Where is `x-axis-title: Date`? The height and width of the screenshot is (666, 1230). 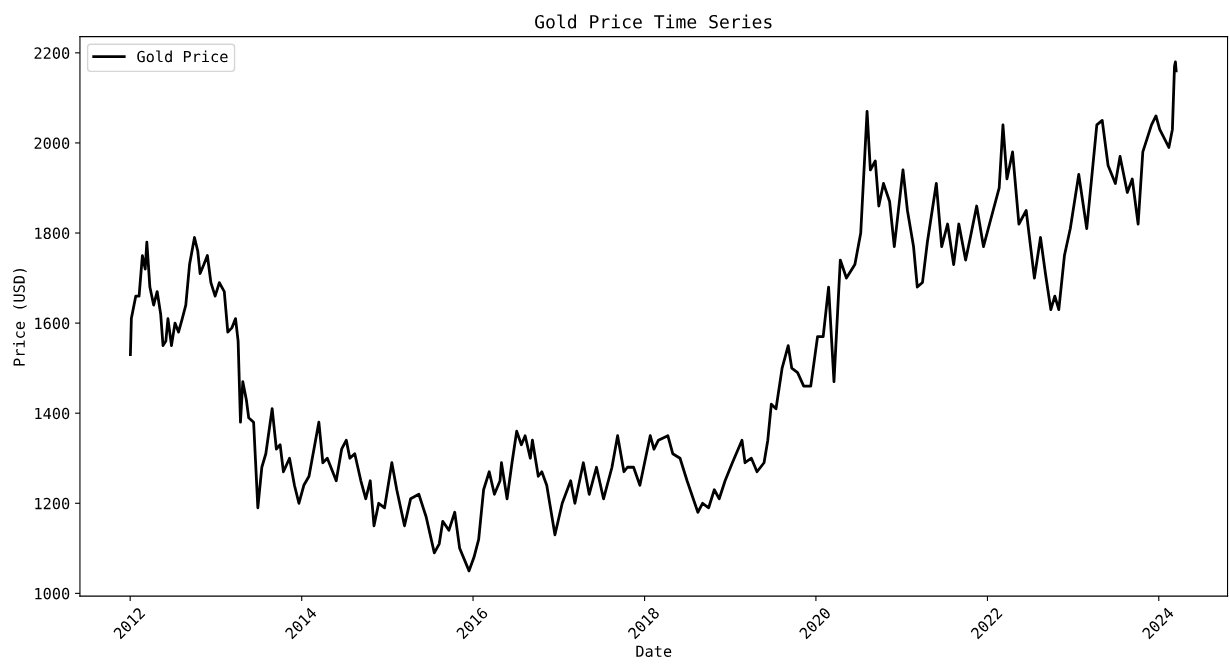
x-axis-title: Date is located at coordinates (654, 651).